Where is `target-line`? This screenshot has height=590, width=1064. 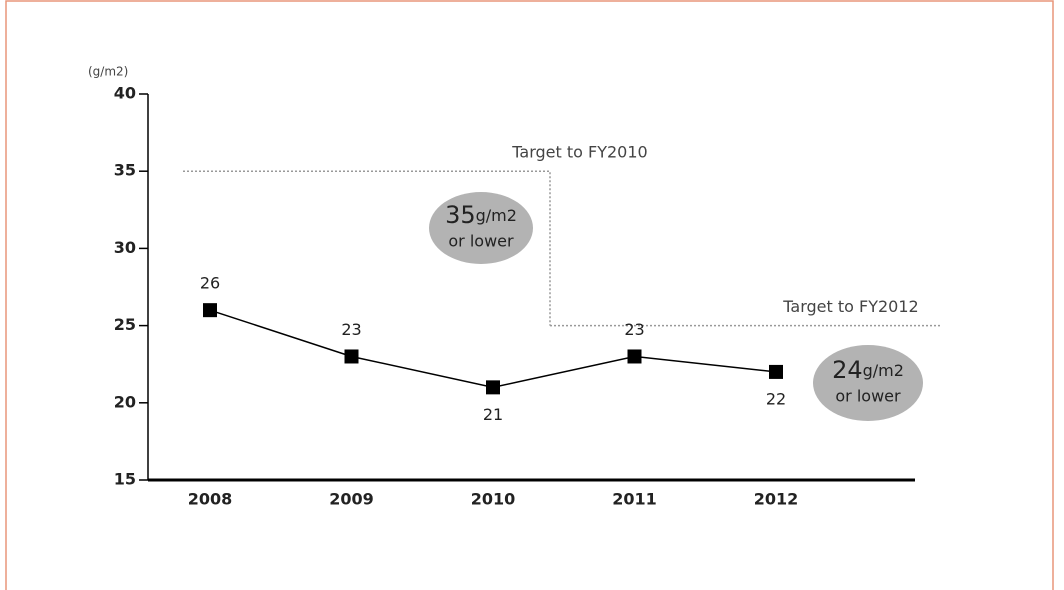 target-line is located at coordinates (367, 248).